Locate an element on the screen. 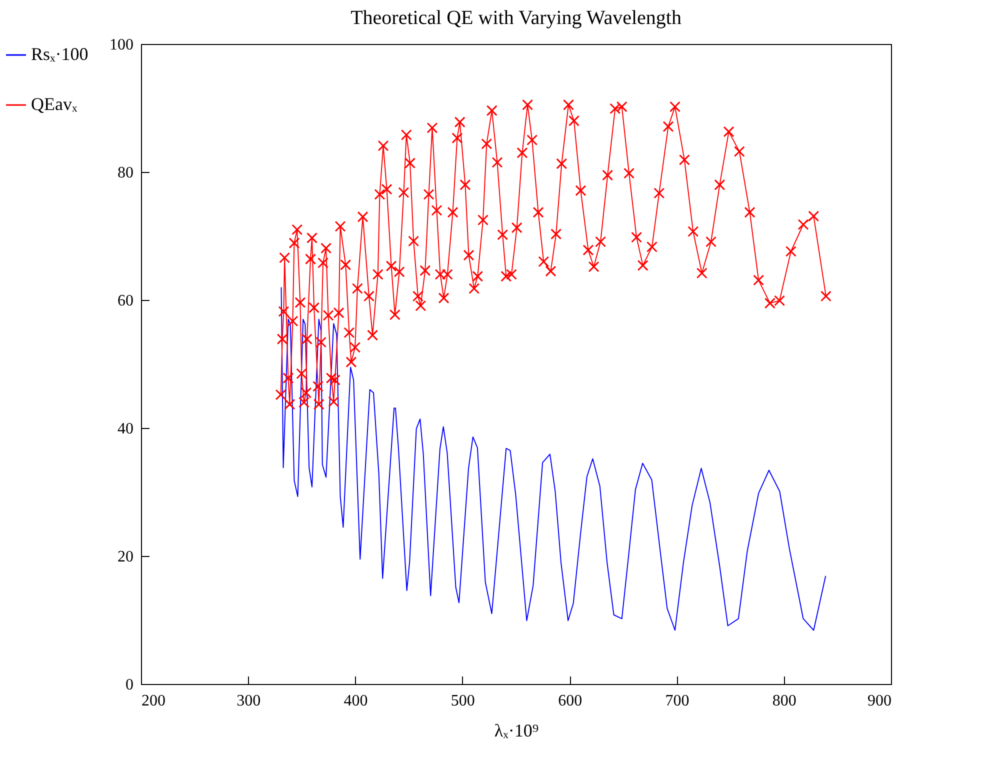 This screenshot has height=784, width=992. chart-title: Theoretical QE with Varying Wavelength is located at coordinates (516, 18).